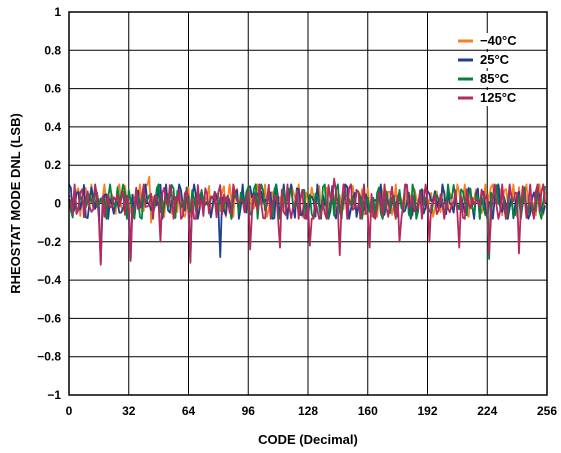 Image resolution: width=561 pixels, height=453 pixels. I want to click on y-tick-label: 0.6, so click(52, 89).